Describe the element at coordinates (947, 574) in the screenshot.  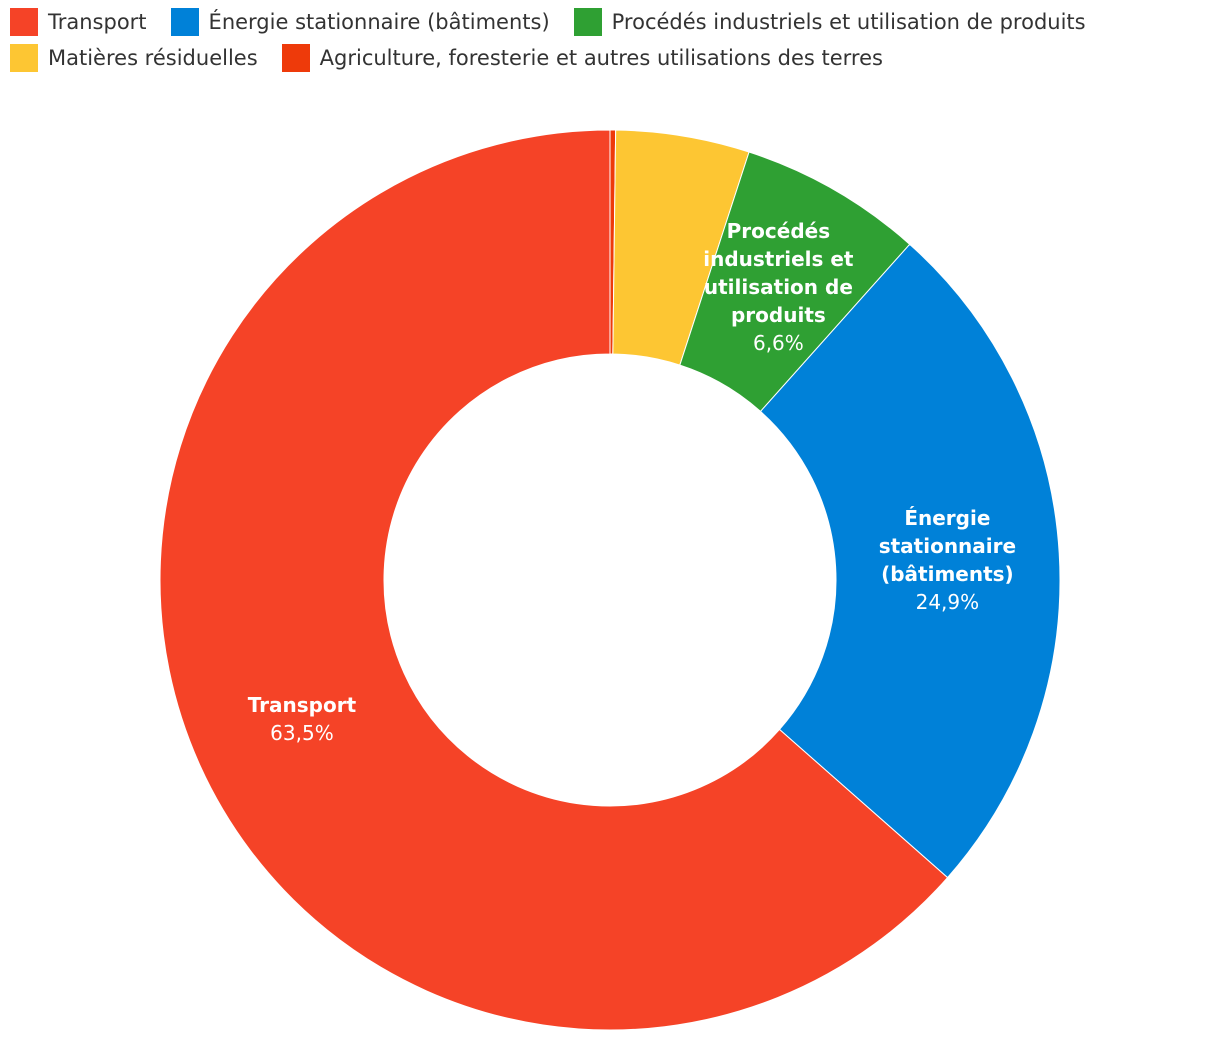
I see `slice-label-name-line: (bâtiments)` at that location.